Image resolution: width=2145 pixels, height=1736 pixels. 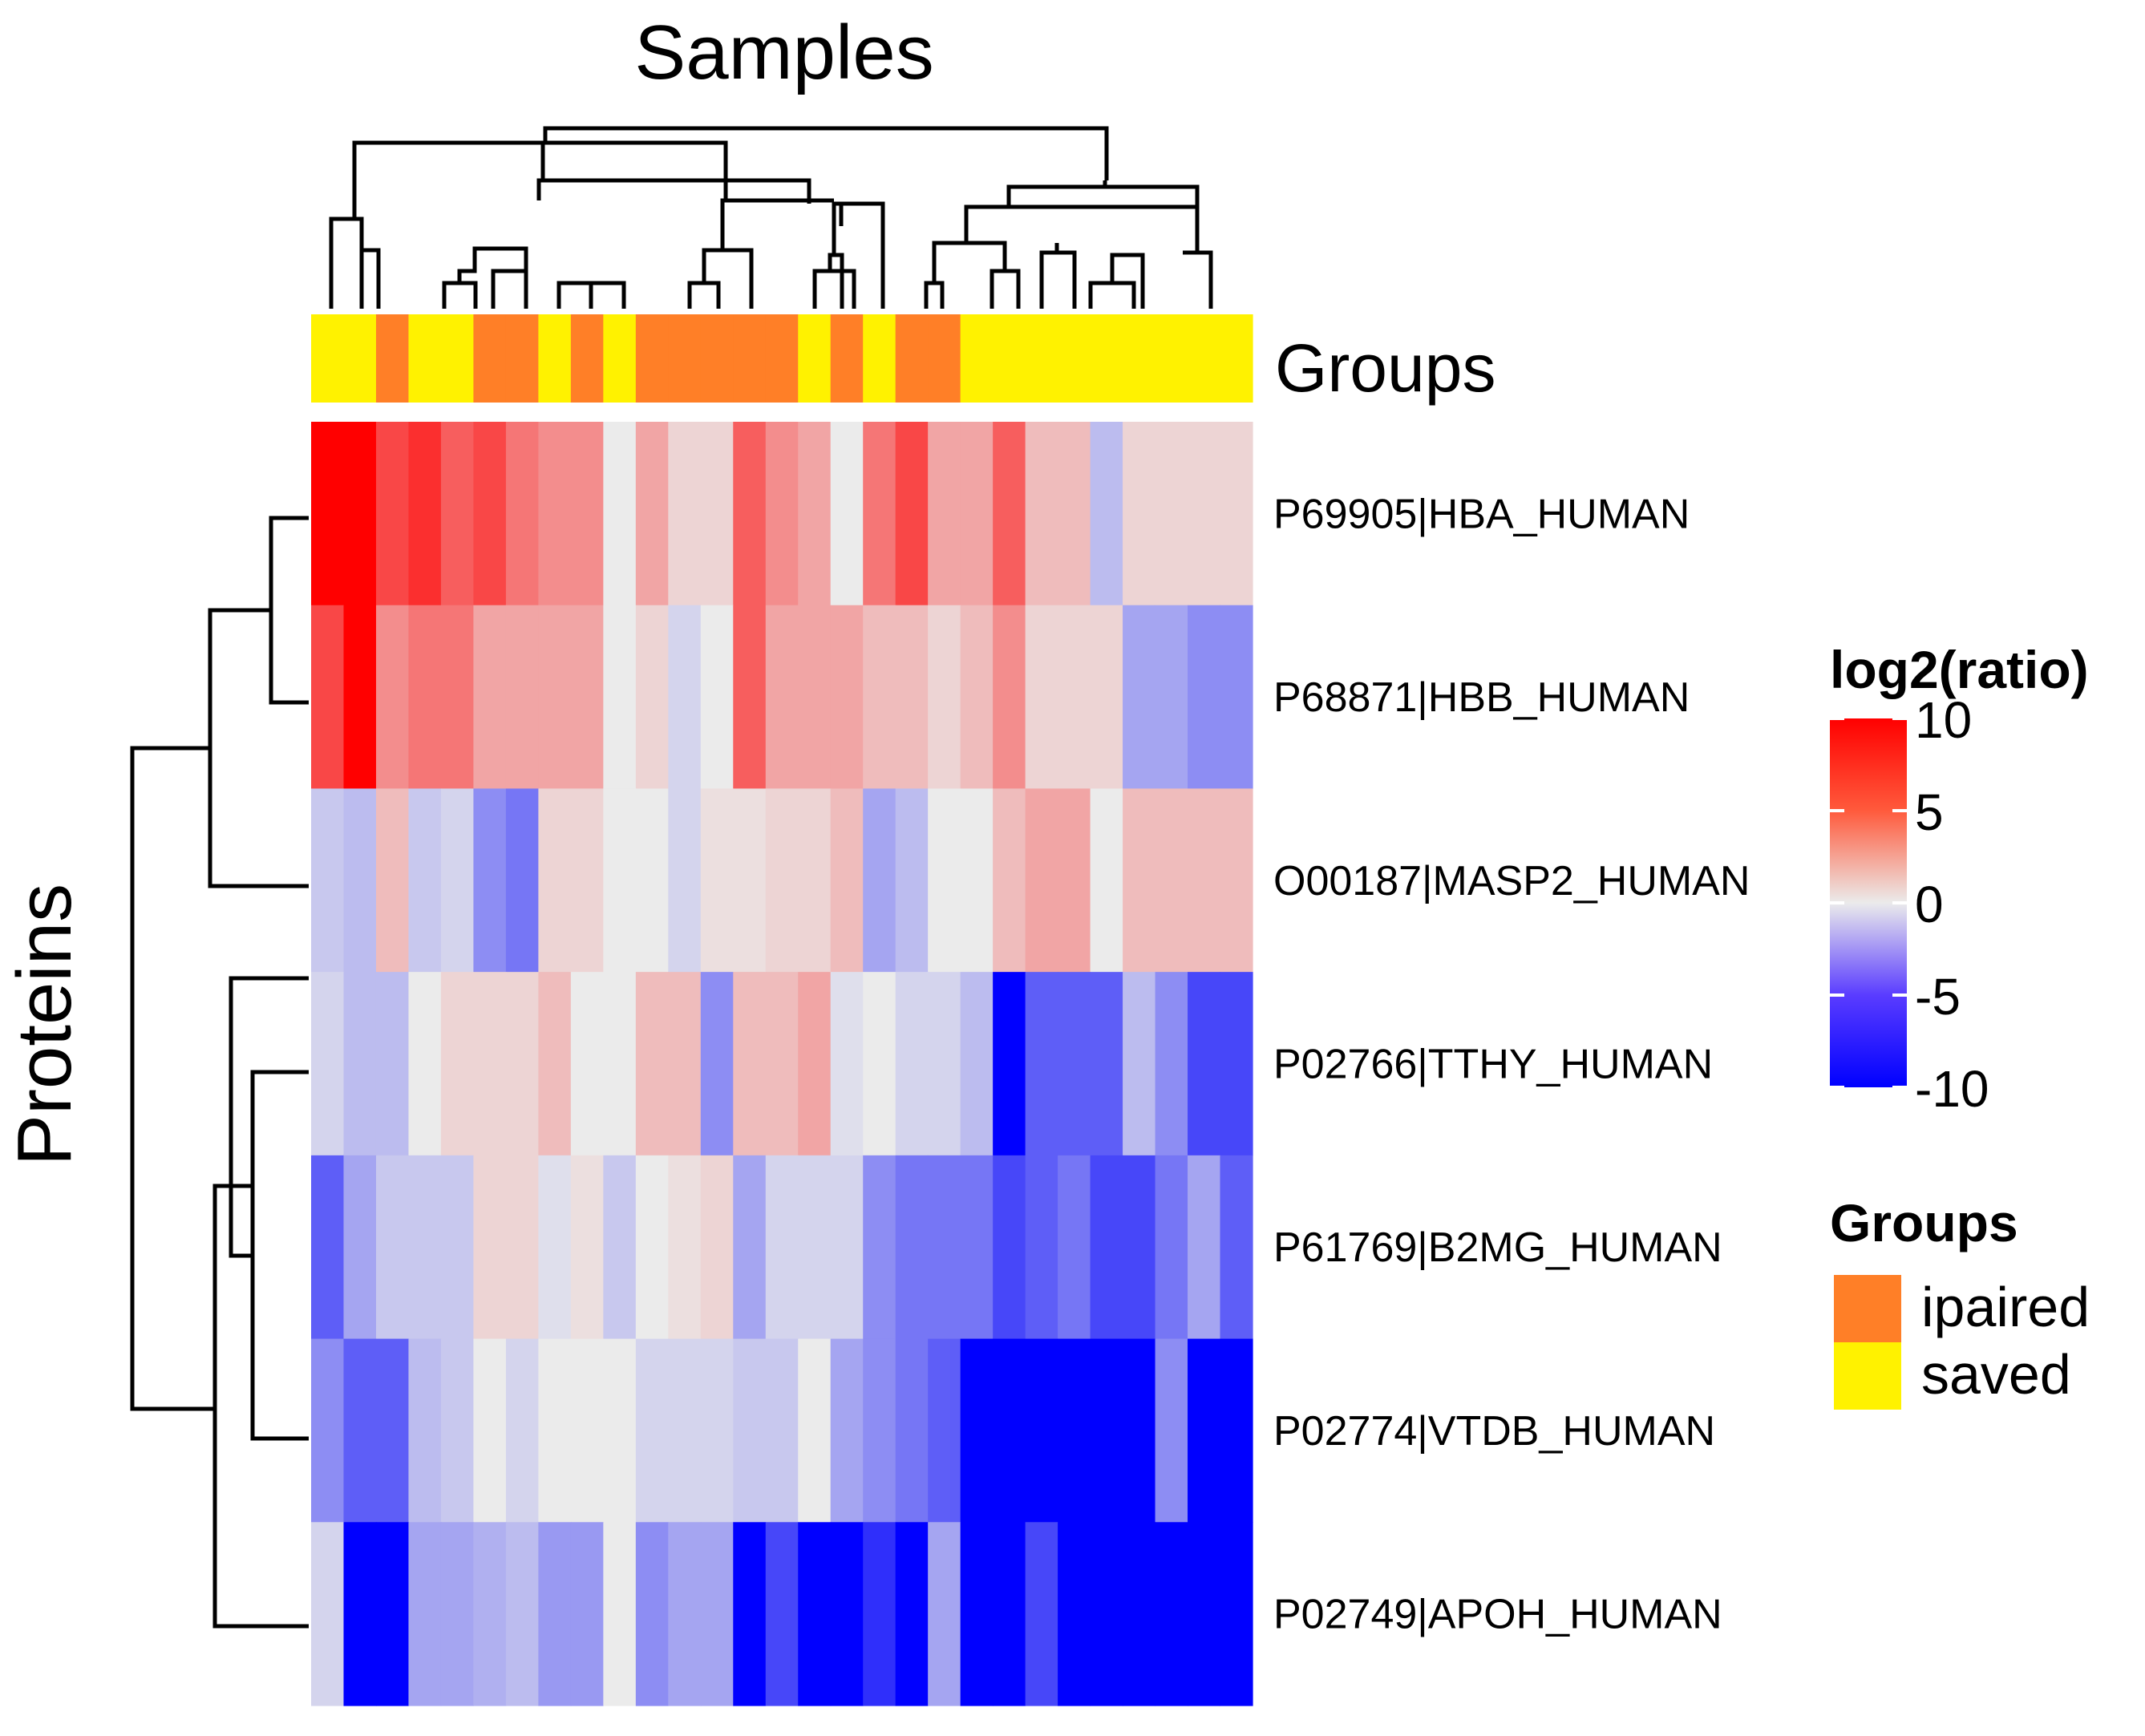 What do you see at coordinates (1868, 1309) in the screenshot?
I see `legend-swatch` at bounding box center [1868, 1309].